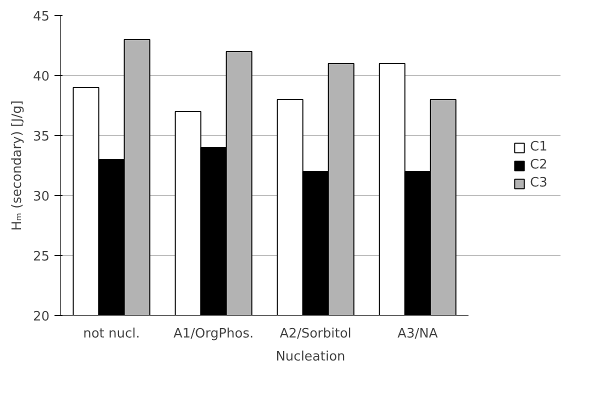 The image size is (592, 401). I want to click on y-axis-title: Hₘ (secondary) [J/g], so click(17, 165).